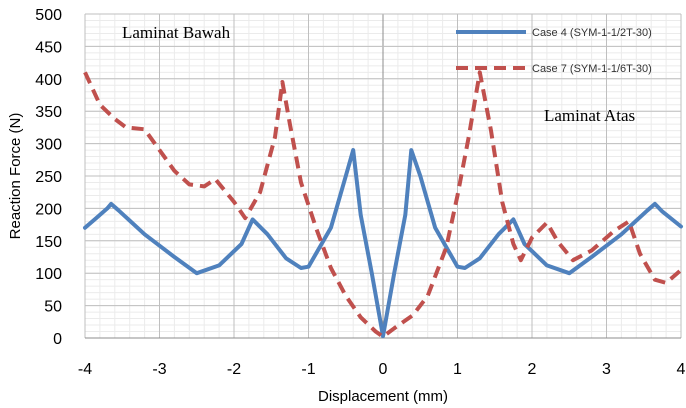 Image resolution: width=686 pixels, height=408 pixels. I want to click on x-tick-label: 3, so click(606, 369).